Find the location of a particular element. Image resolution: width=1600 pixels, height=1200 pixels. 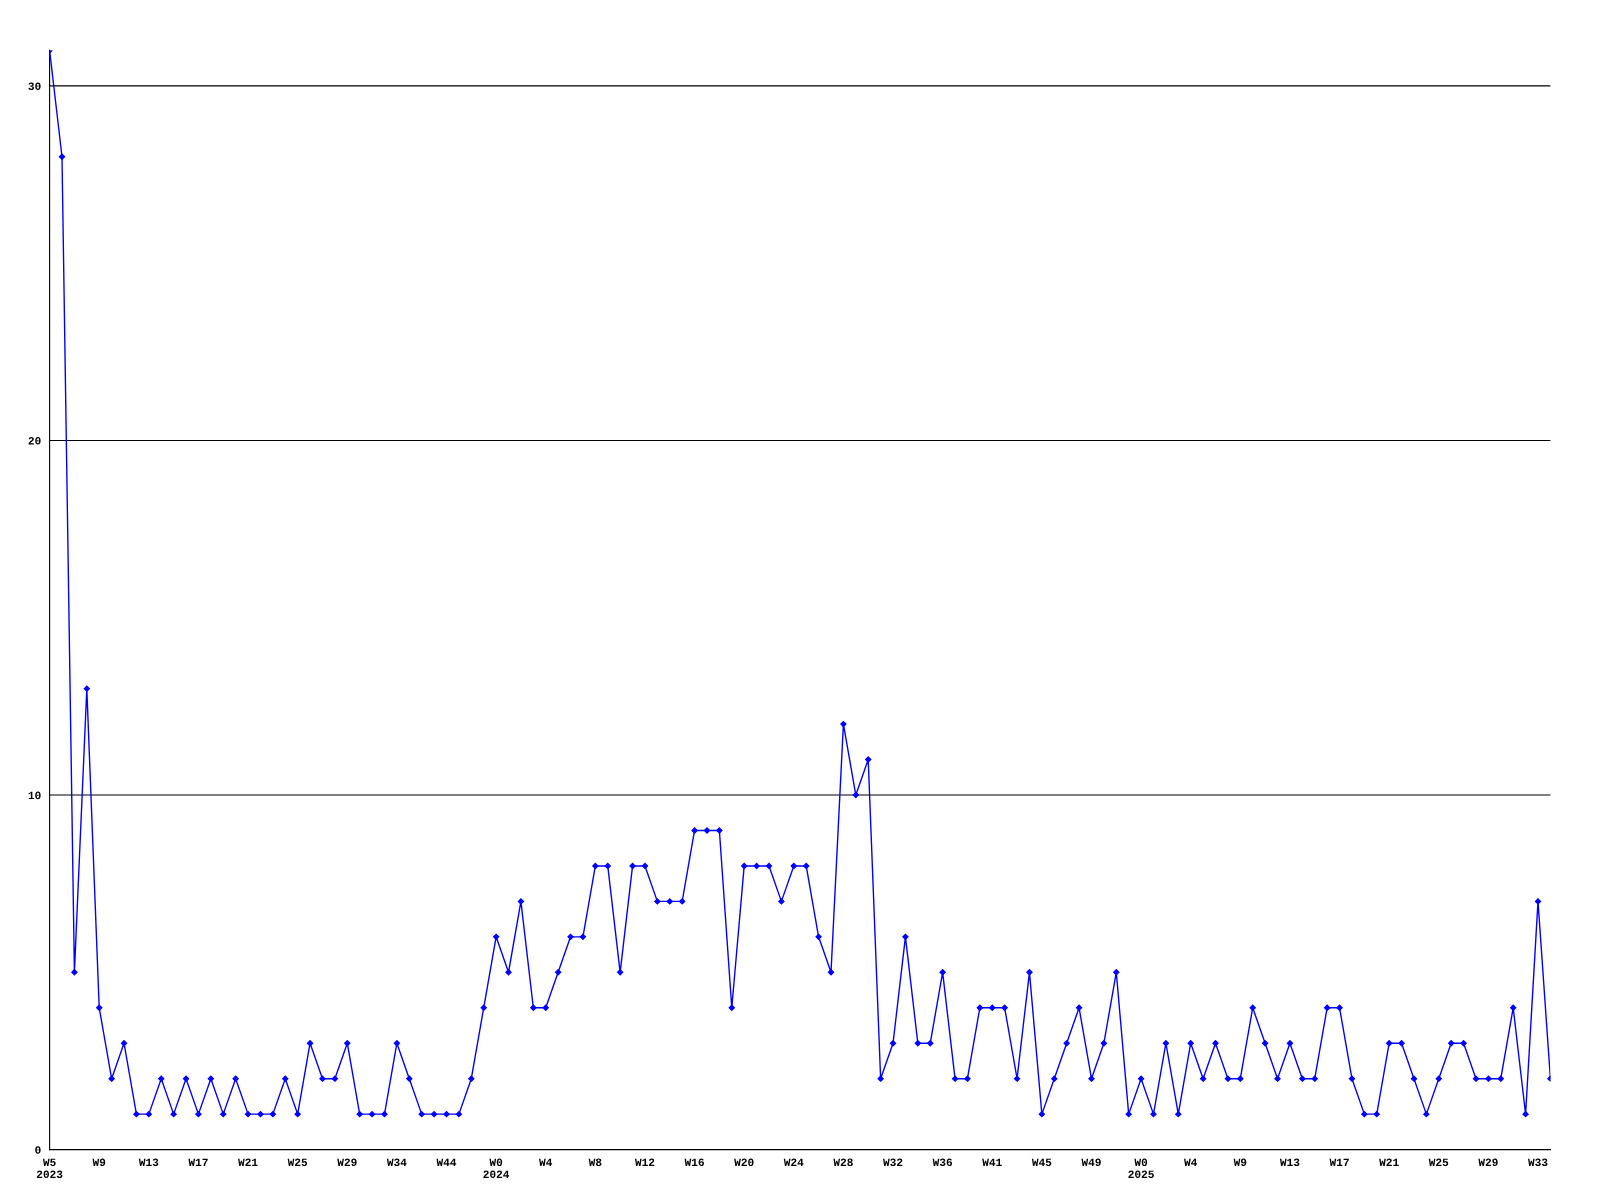

y-tick-label: 30 is located at coordinates (34, 86).